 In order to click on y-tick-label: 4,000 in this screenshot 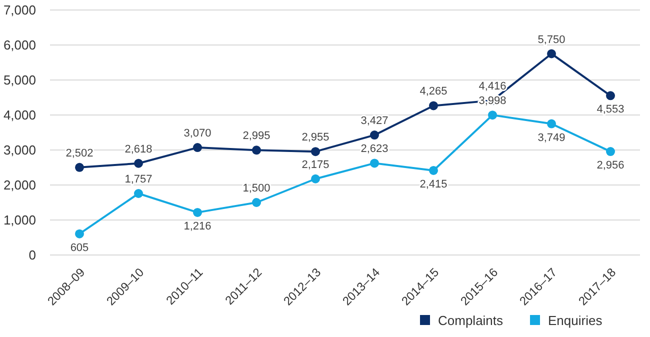, I will do `click(19, 115)`.